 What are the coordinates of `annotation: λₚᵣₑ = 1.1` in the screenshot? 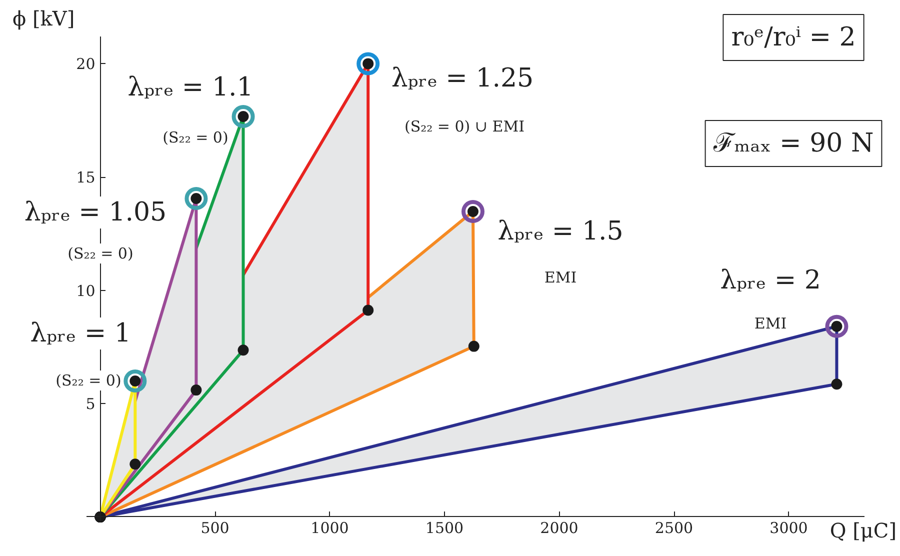 It's located at (191, 87).